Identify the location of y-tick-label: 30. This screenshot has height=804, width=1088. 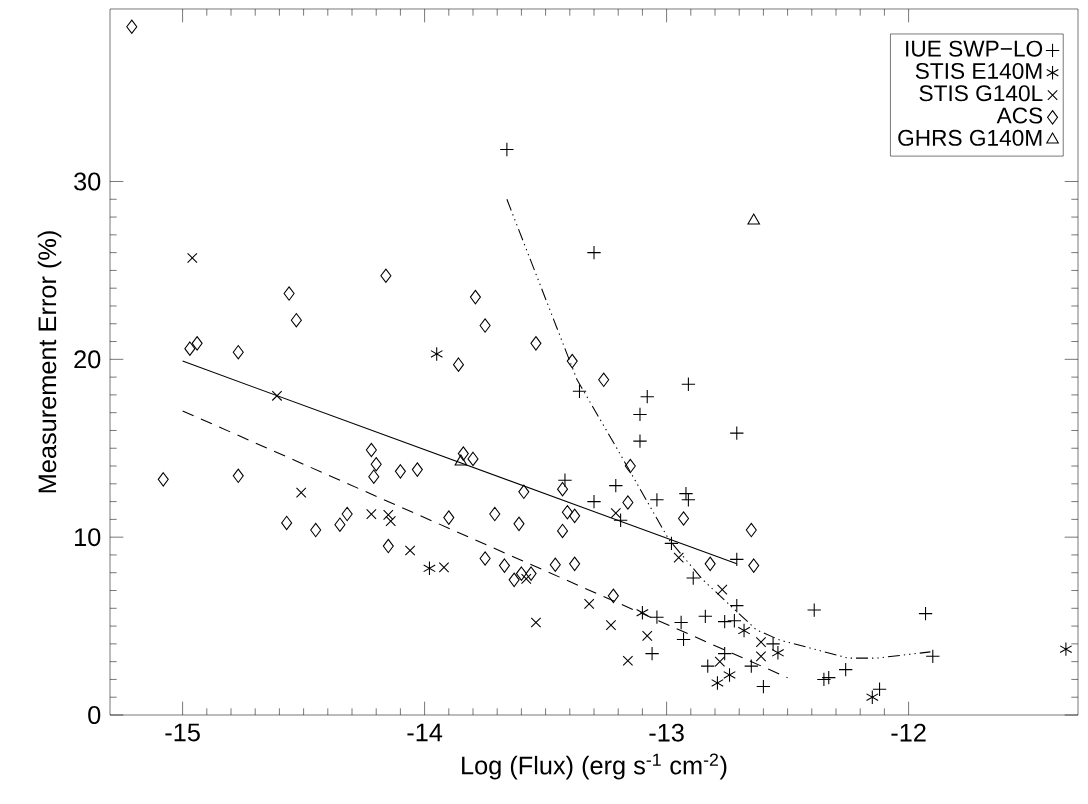
(87, 181).